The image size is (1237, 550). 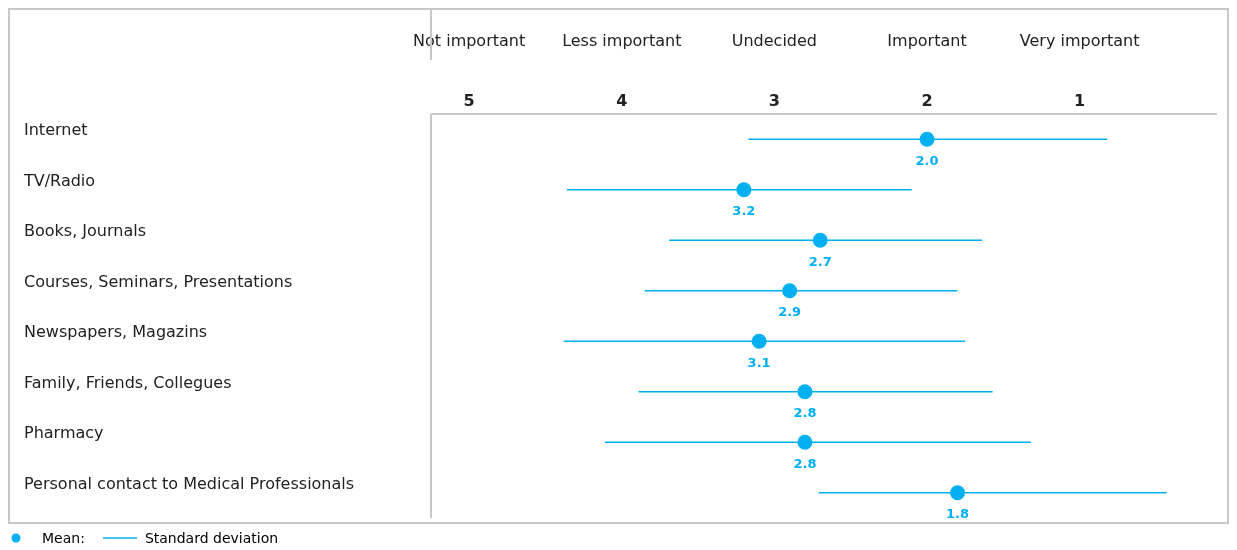 What do you see at coordinates (759, 362) in the screenshot?
I see `data-label: 3.1` at bounding box center [759, 362].